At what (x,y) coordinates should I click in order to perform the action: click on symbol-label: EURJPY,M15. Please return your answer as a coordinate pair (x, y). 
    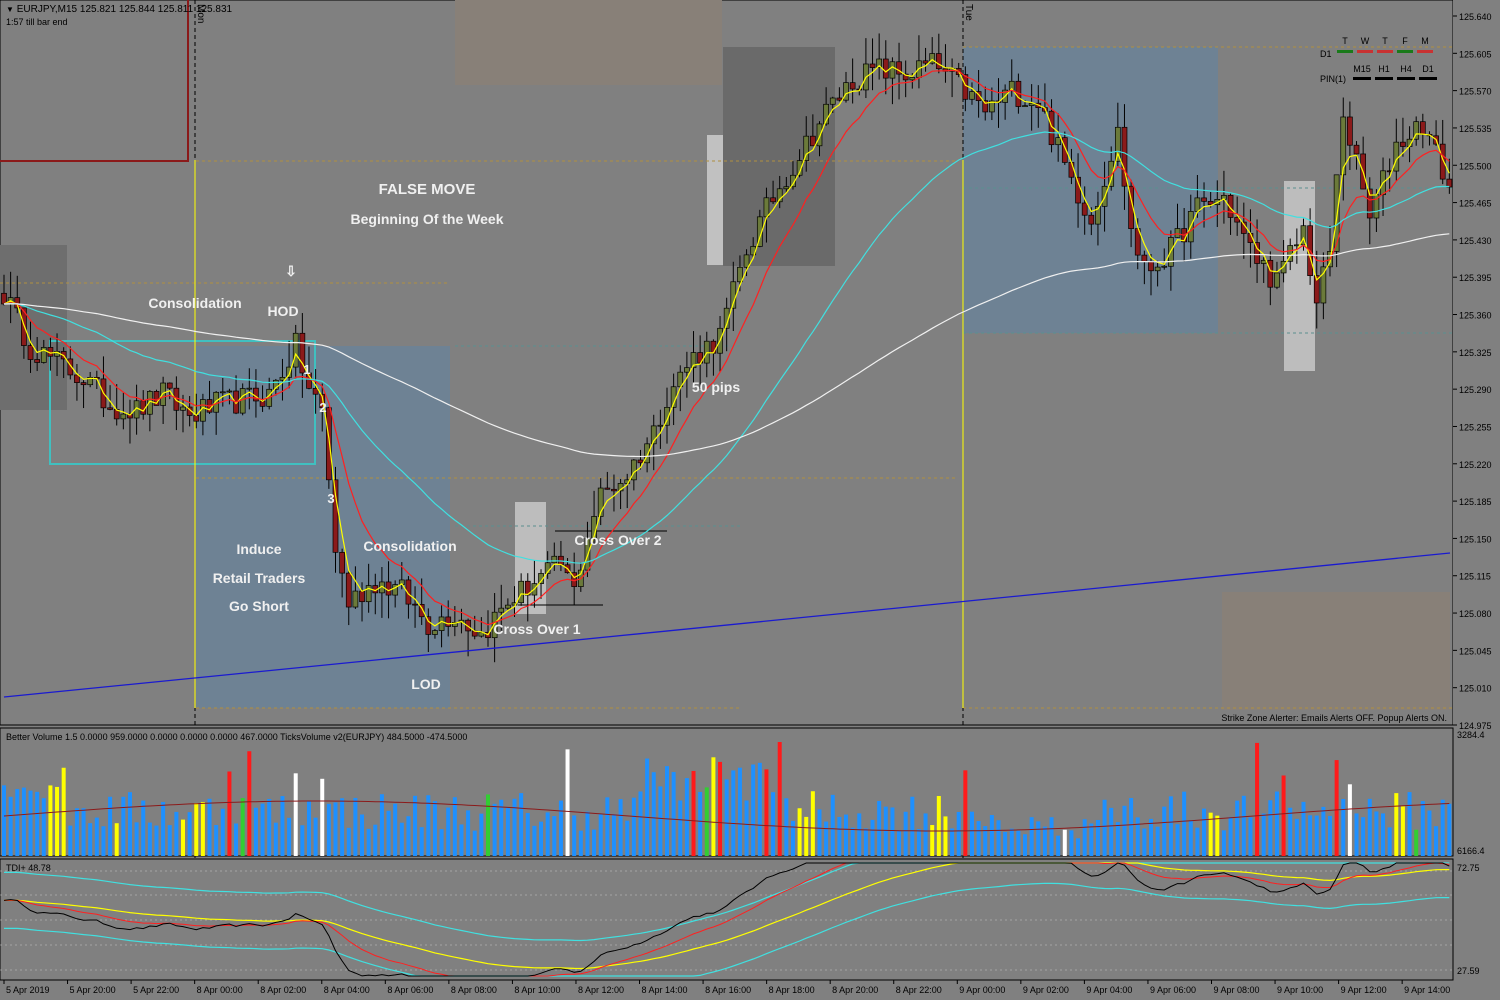
    Looking at the image, I should click on (47, 9).